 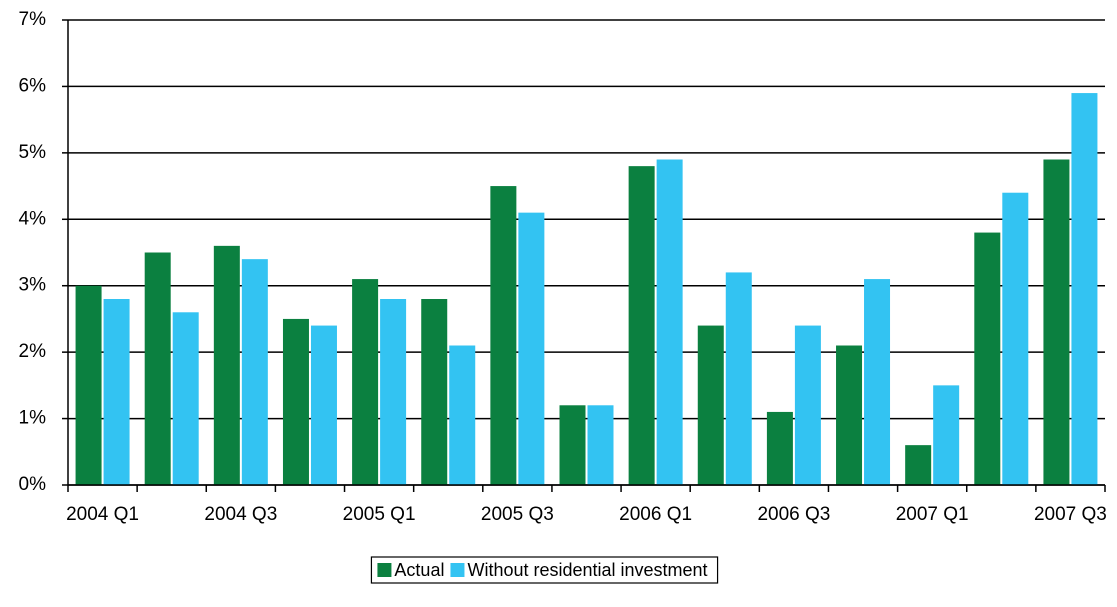 I want to click on x-tick-label: 2007 Q3, so click(x=1070, y=514).